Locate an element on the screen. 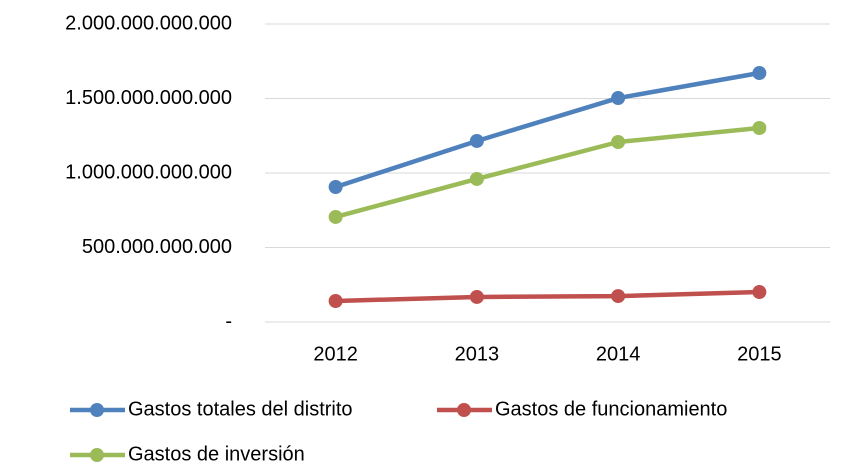 The height and width of the screenshot is (463, 845). y-tick-label: 500.000.000.000 is located at coordinates (157, 247).